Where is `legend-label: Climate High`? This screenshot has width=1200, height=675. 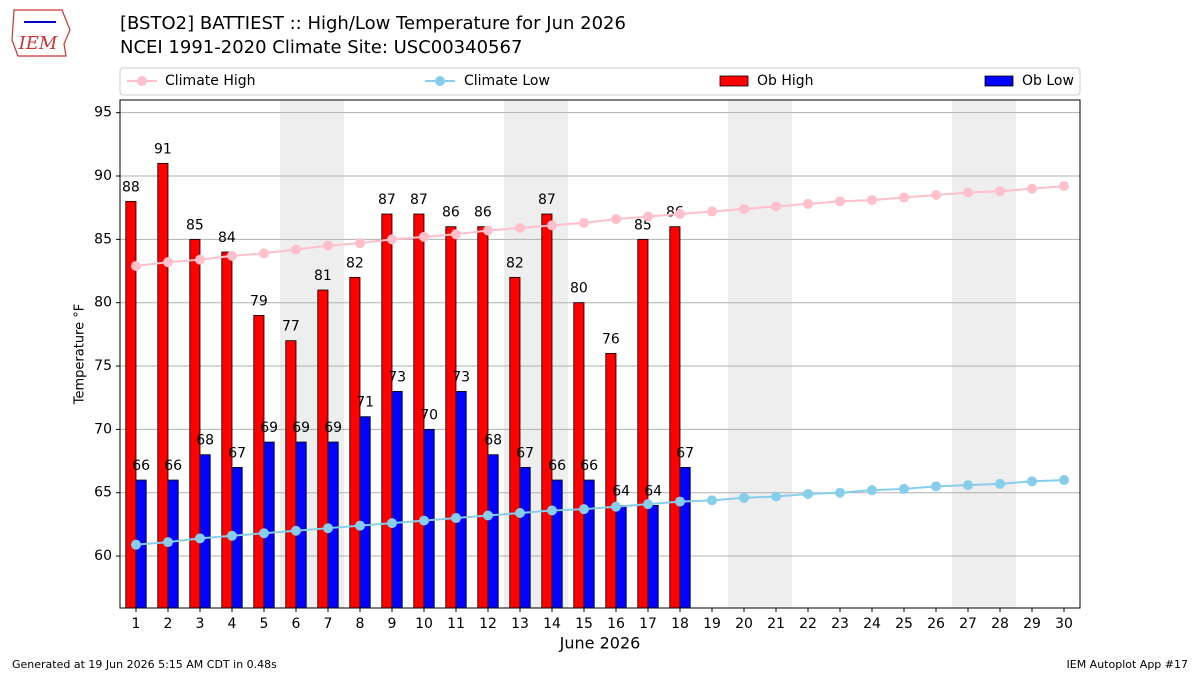 legend-label: Climate High is located at coordinates (210, 81).